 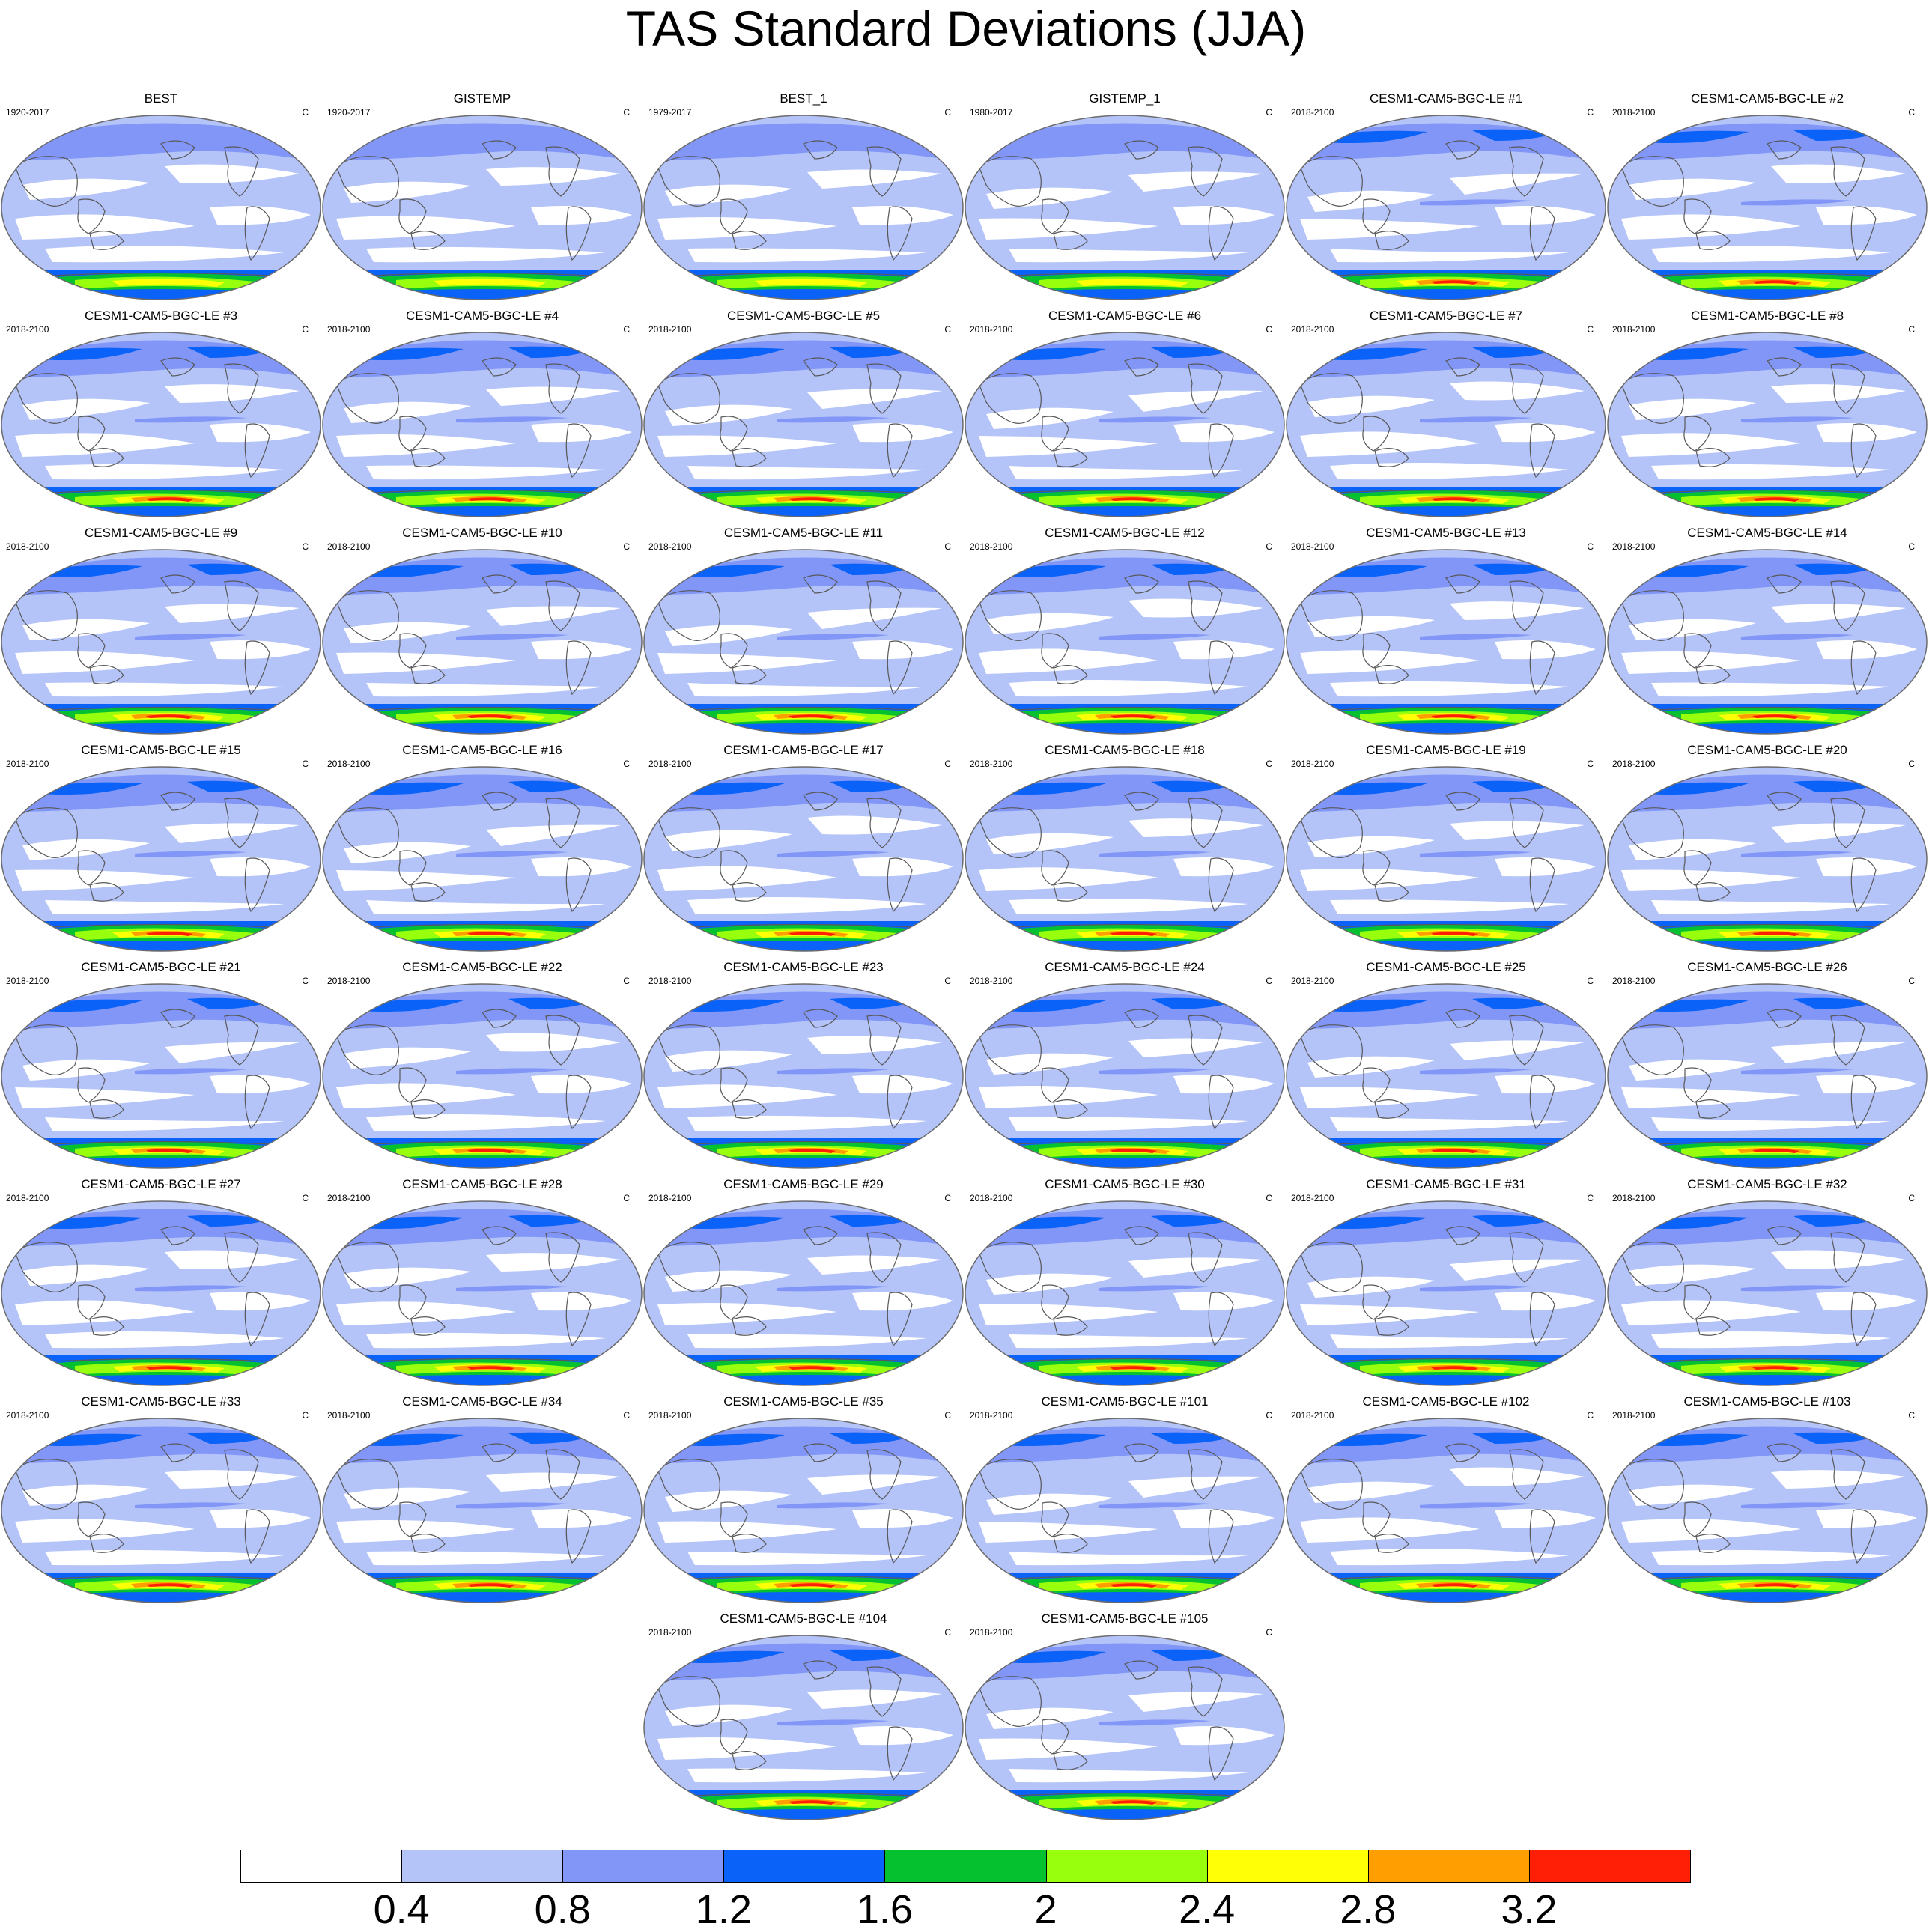 I want to click on panel-title: GISTEMP_1, so click(x=1125, y=98).